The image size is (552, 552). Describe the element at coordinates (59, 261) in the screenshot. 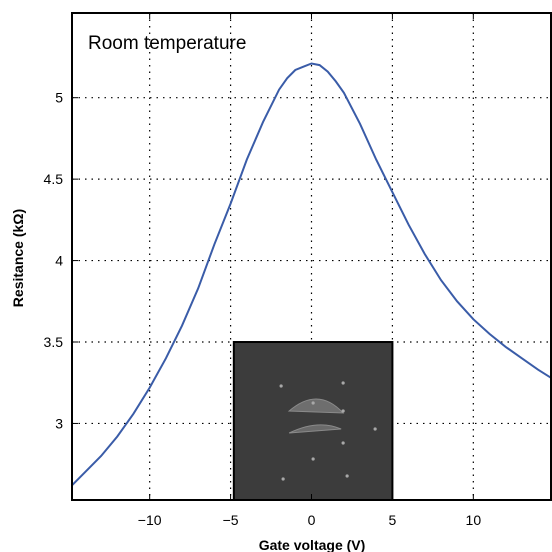

I see `y-tick-label: 4` at that location.